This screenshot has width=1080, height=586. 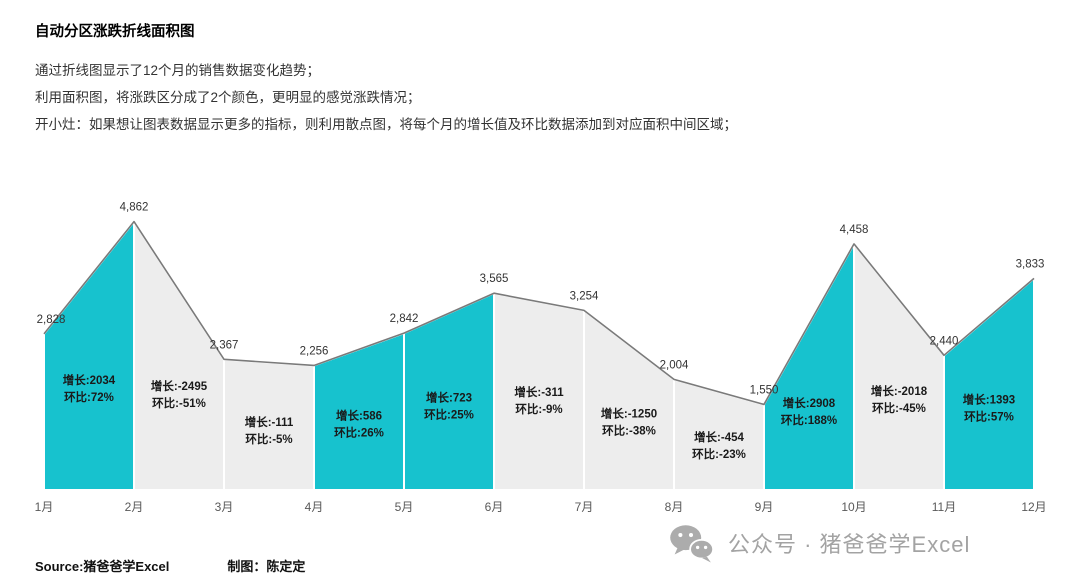 What do you see at coordinates (51, 320) in the screenshot?
I see `value-label: 2,828` at bounding box center [51, 320].